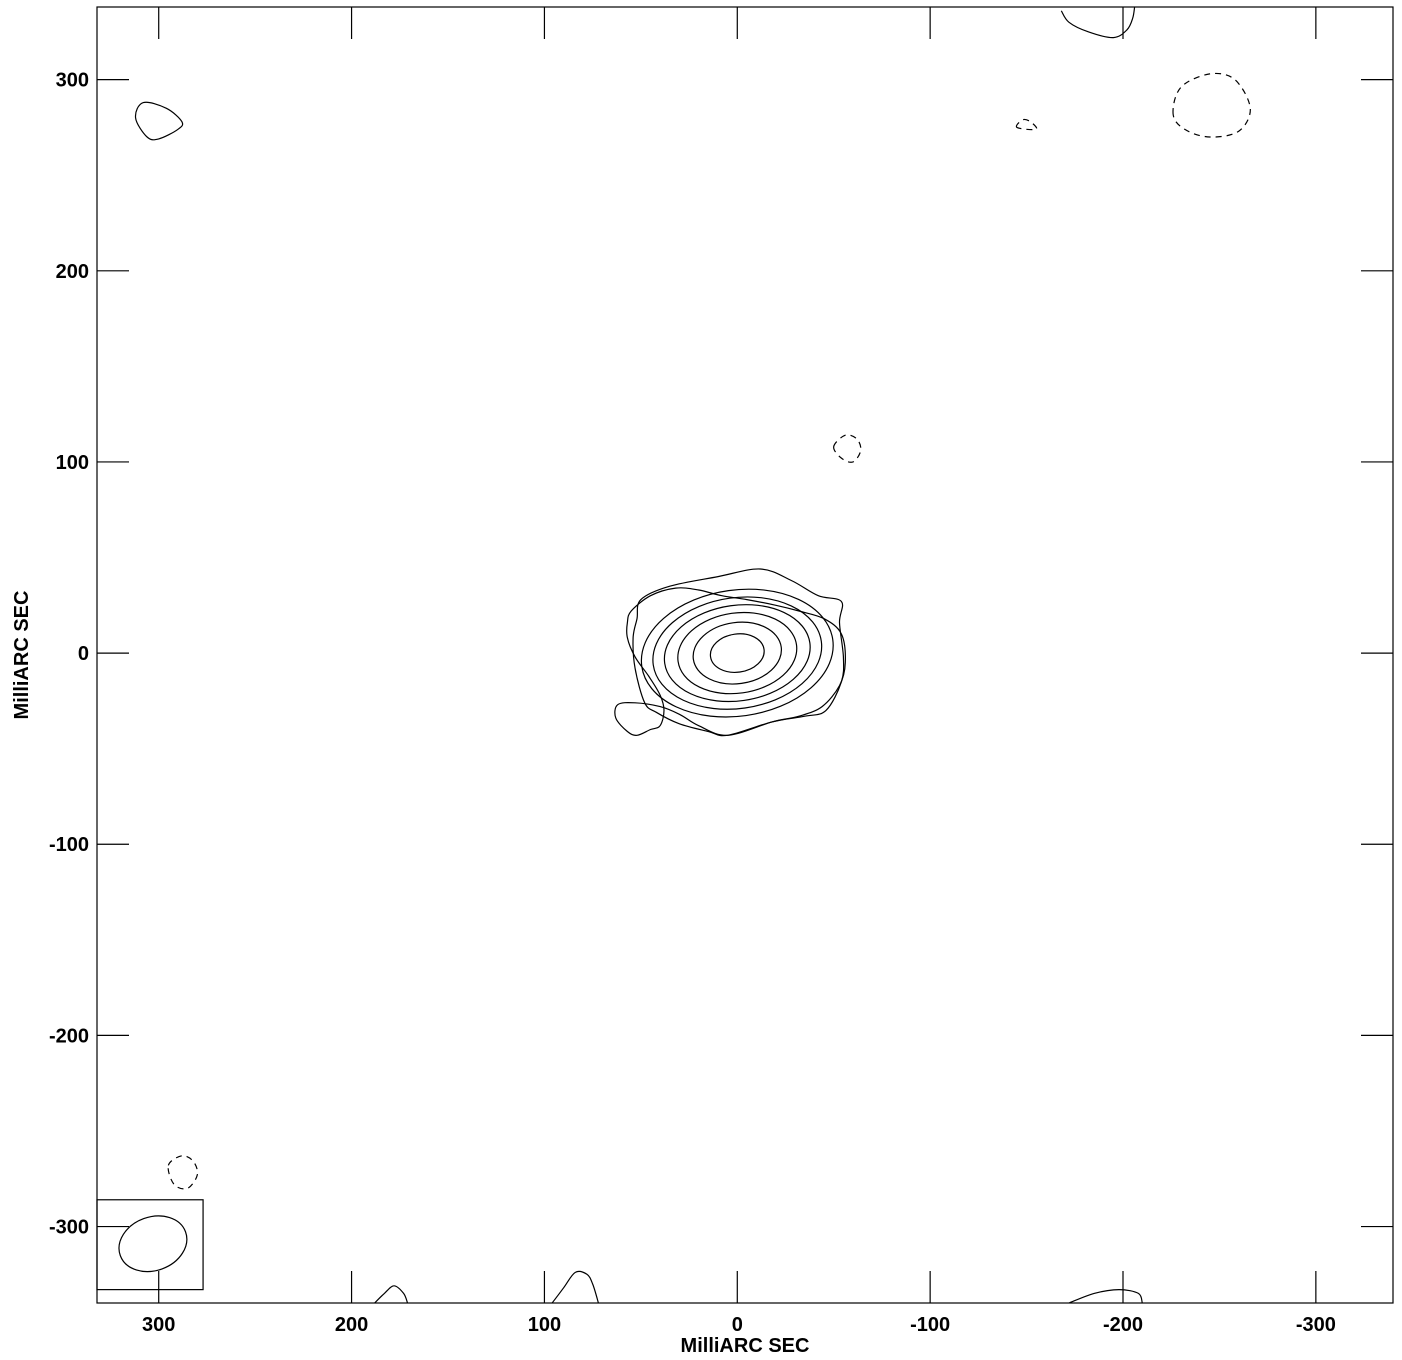 This screenshot has height=1360, width=1402. I want to click on y-tick-label: -100, so click(69, 845).